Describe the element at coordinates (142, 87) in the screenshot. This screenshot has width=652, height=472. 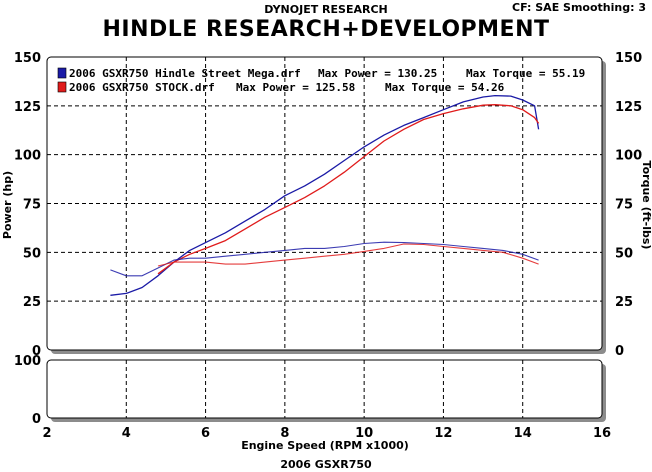
I see `legend-name-stock: 2006 GSXR750 STOCK.drf` at that location.